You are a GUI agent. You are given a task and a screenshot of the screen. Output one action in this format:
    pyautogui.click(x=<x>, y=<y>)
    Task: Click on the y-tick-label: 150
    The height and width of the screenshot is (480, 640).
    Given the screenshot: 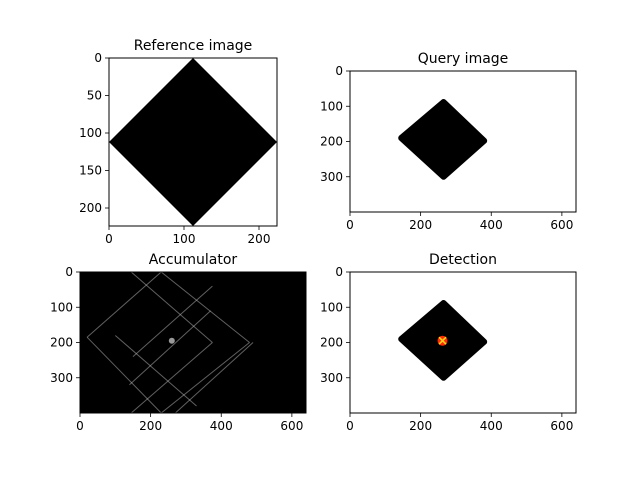 What is the action you would take?
    pyautogui.click(x=90, y=171)
    